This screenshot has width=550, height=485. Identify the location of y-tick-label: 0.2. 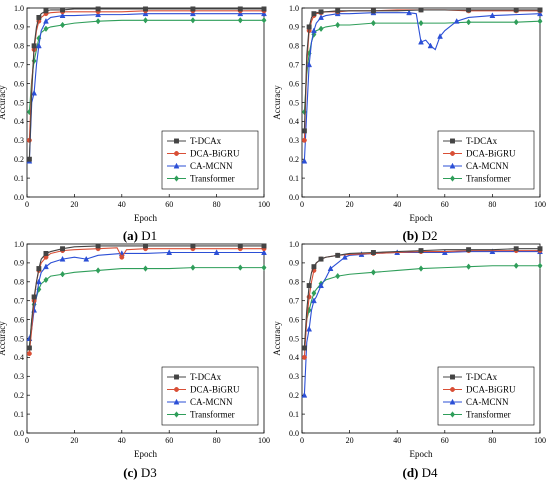
(294, 395).